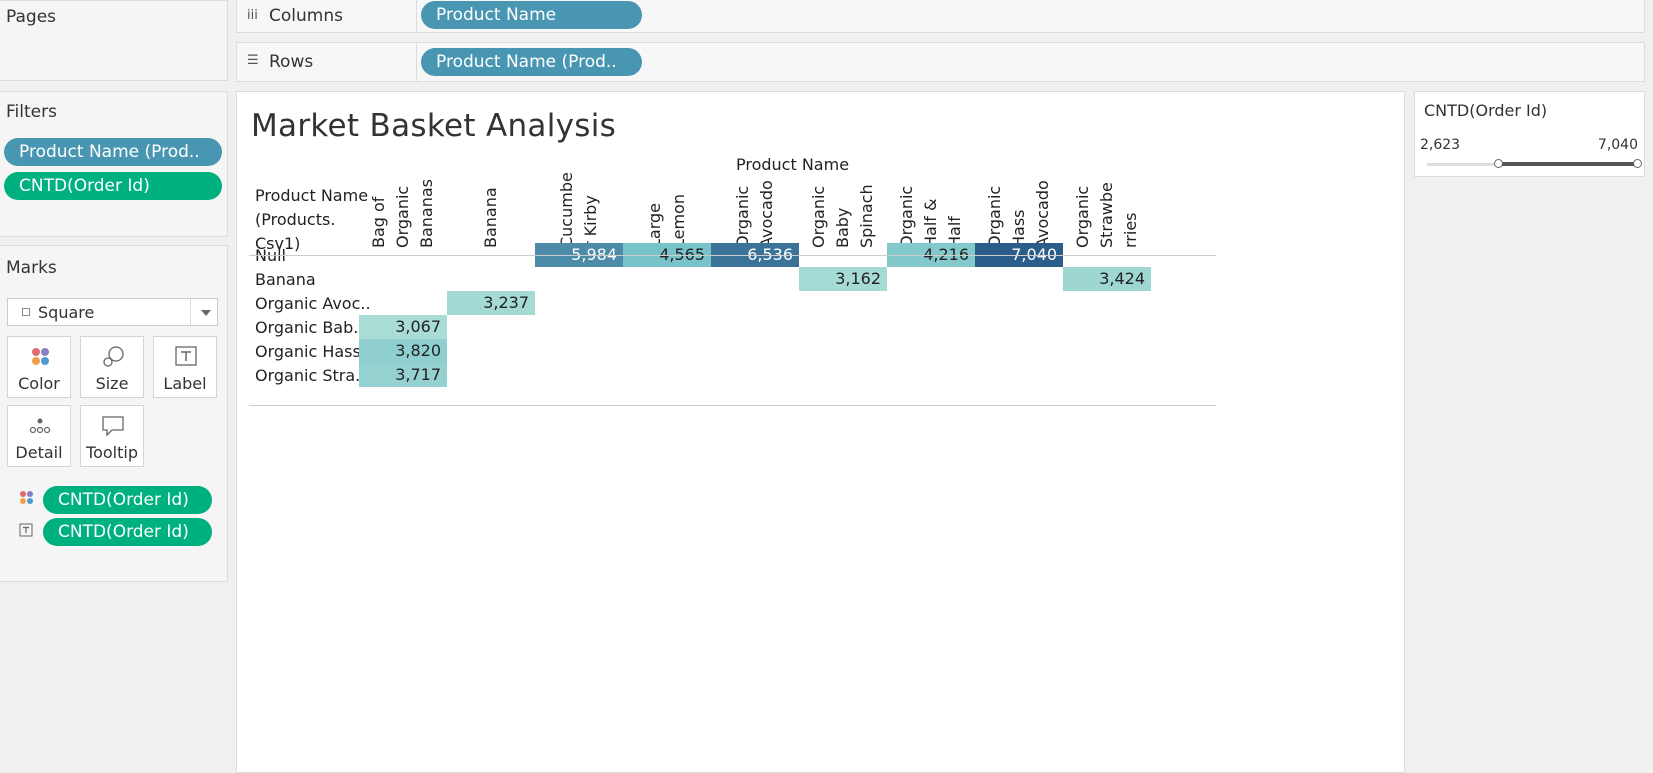  What do you see at coordinates (310, 375) in the screenshot?
I see `row-header: Organic Stra..` at bounding box center [310, 375].